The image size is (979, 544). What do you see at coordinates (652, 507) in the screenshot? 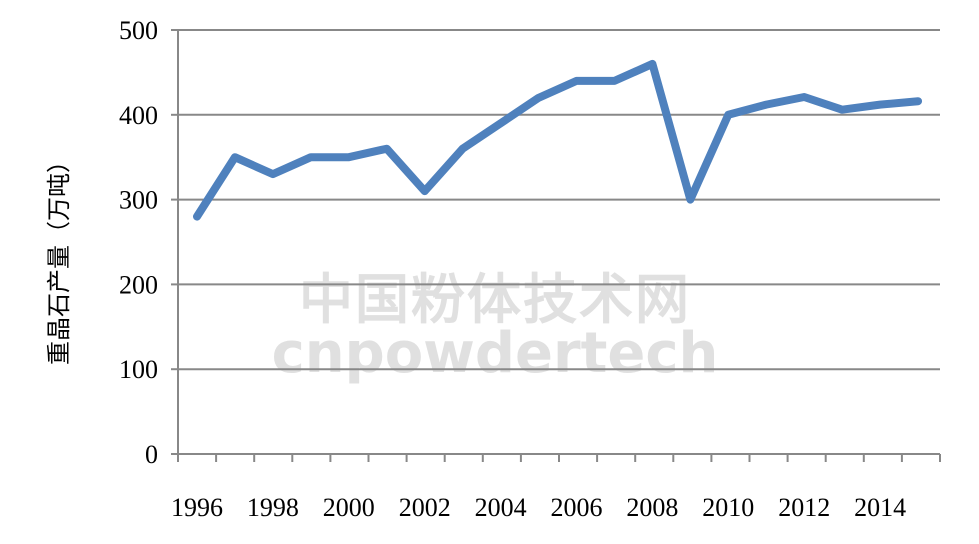
I see `x-tick-label: 2008` at bounding box center [652, 507].